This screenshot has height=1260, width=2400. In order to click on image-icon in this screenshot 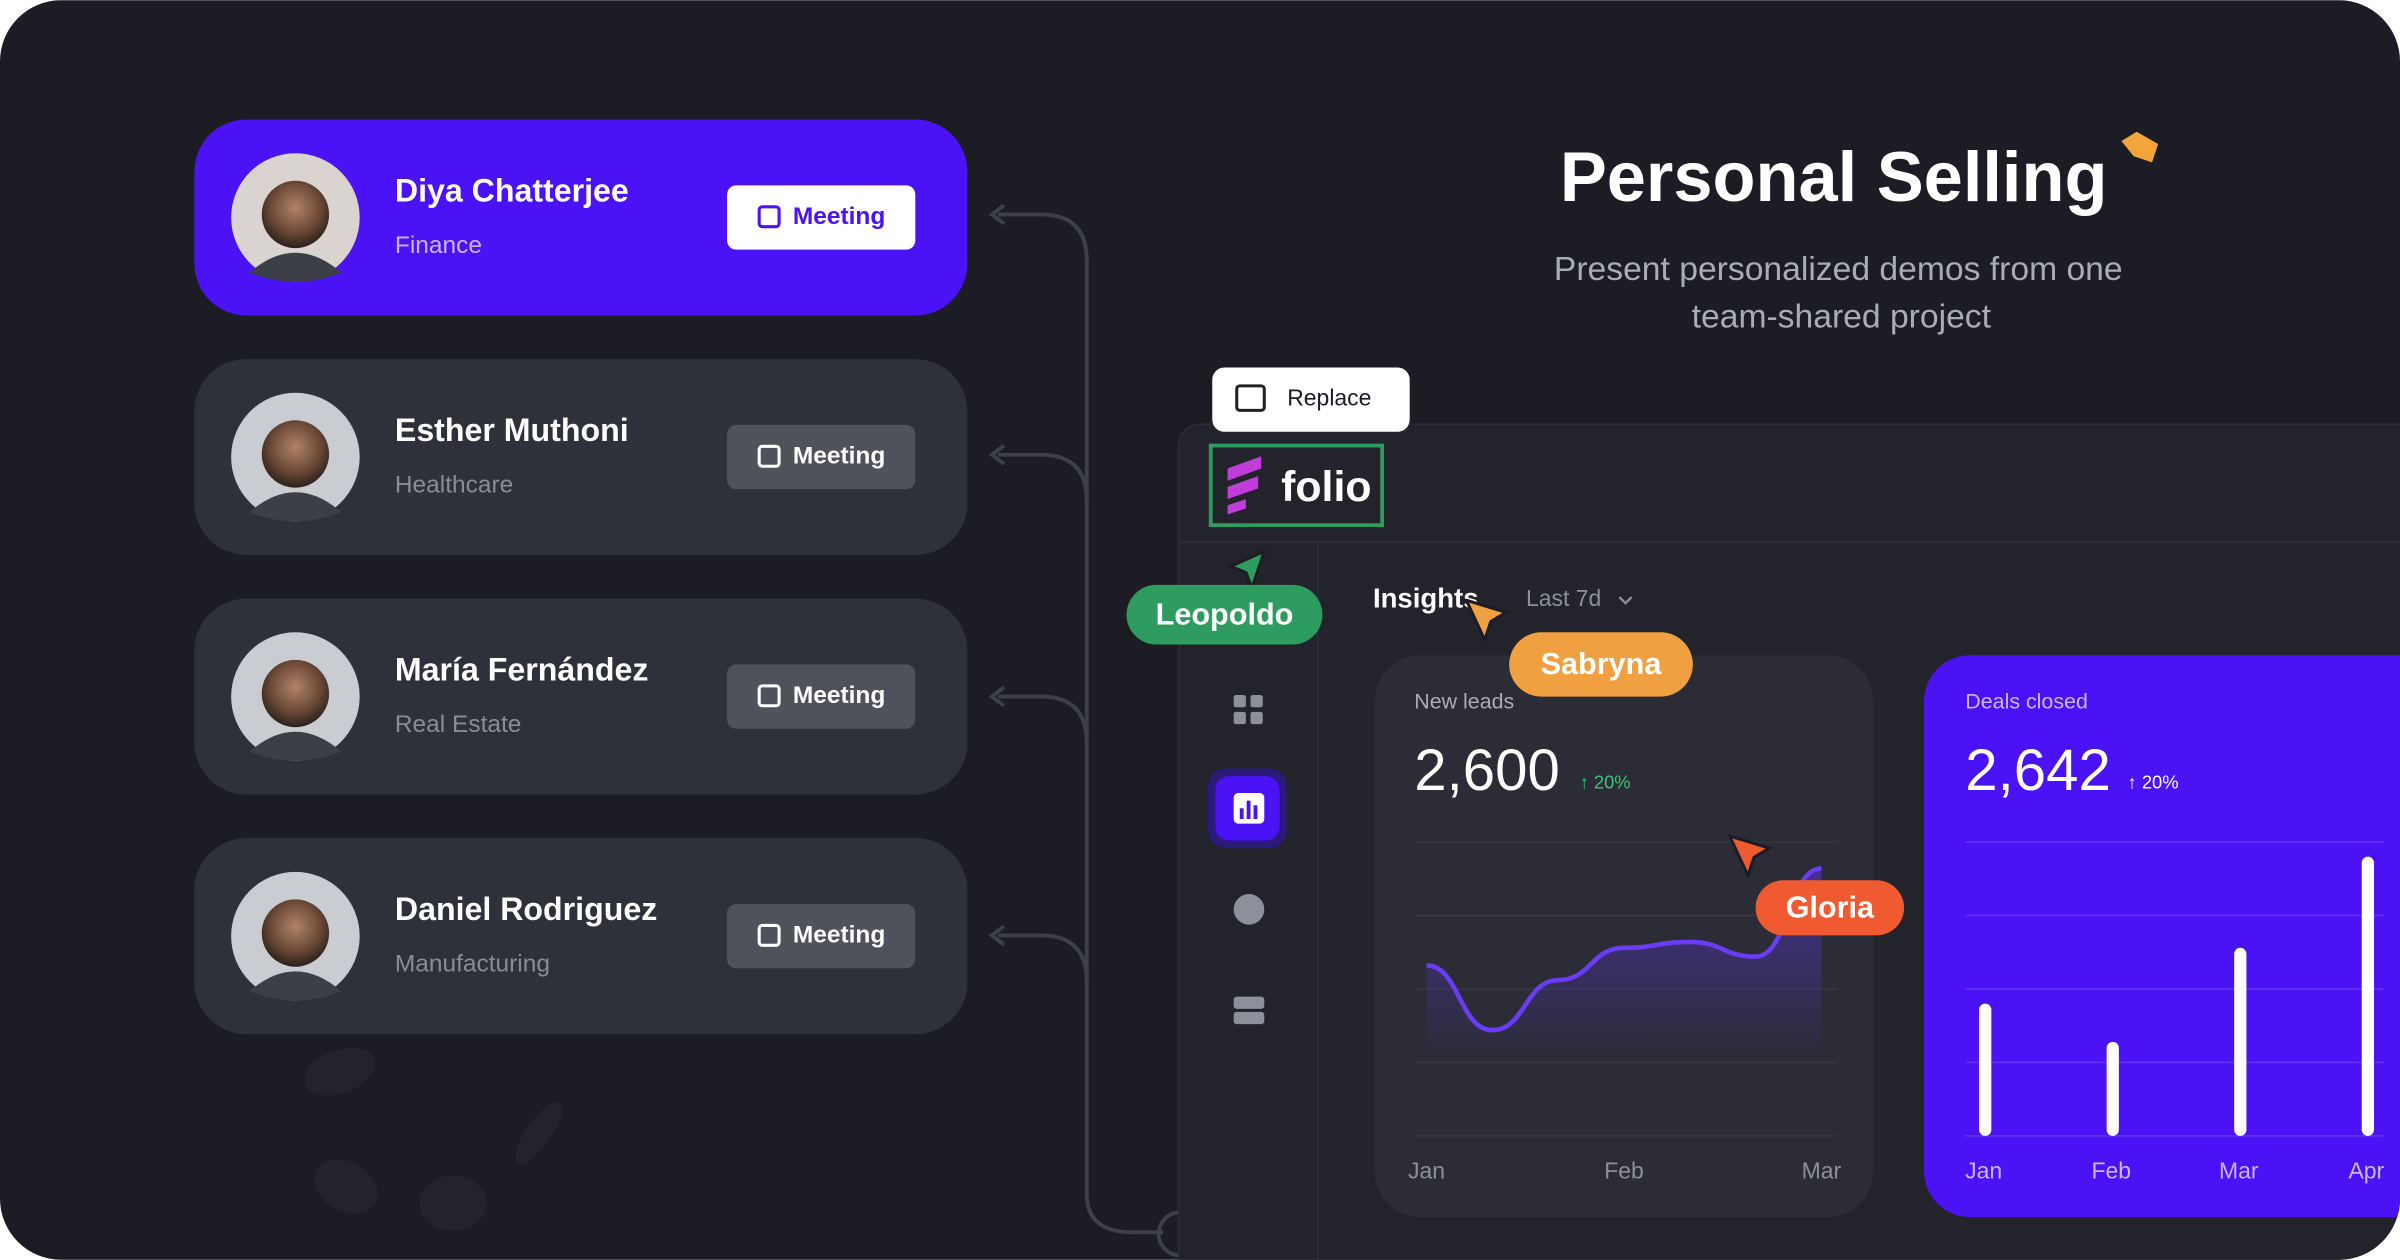, I will do `click(1250, 398)`.